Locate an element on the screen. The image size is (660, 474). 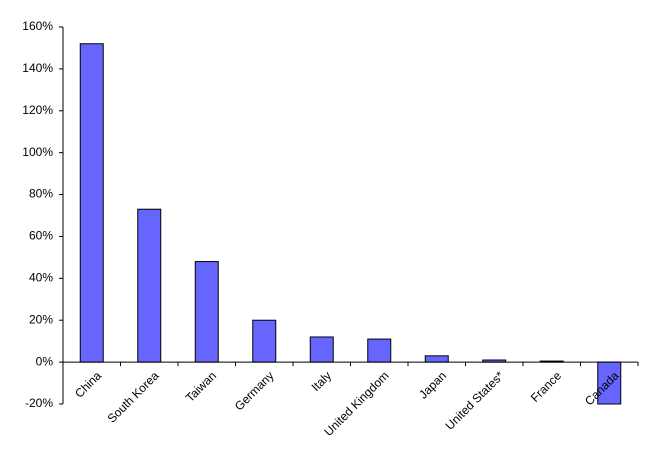
y-tick-label: 40% is located at coordinates (41, 278).